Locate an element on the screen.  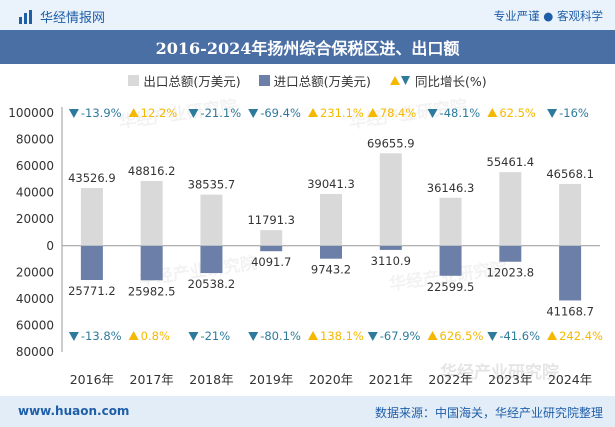
import-value-label: 3110.9 is located at coordinates (391, 261).